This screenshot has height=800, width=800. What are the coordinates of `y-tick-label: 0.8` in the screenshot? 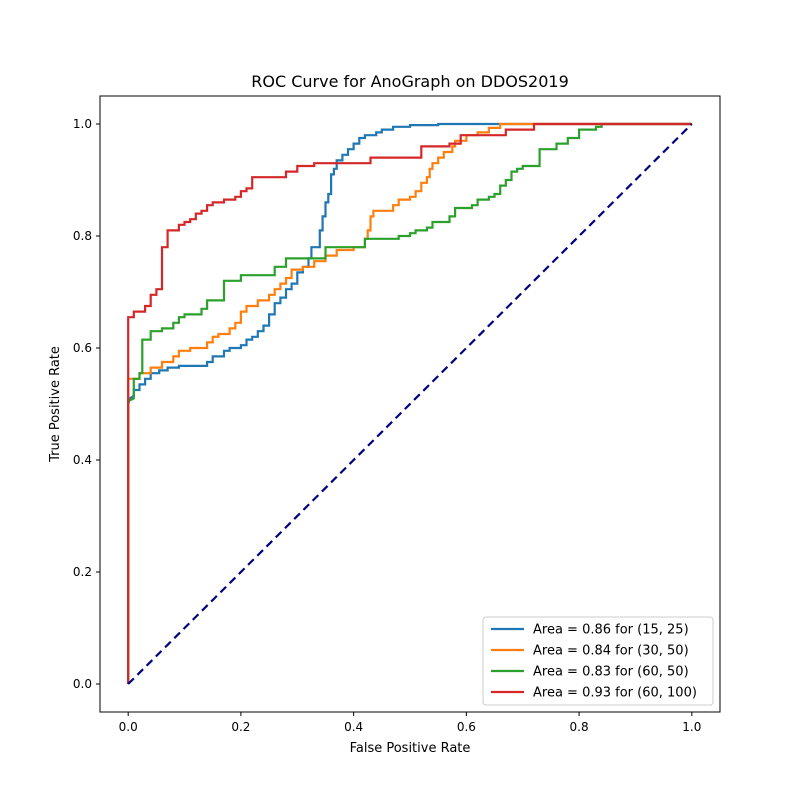 It's located at (82, 236).